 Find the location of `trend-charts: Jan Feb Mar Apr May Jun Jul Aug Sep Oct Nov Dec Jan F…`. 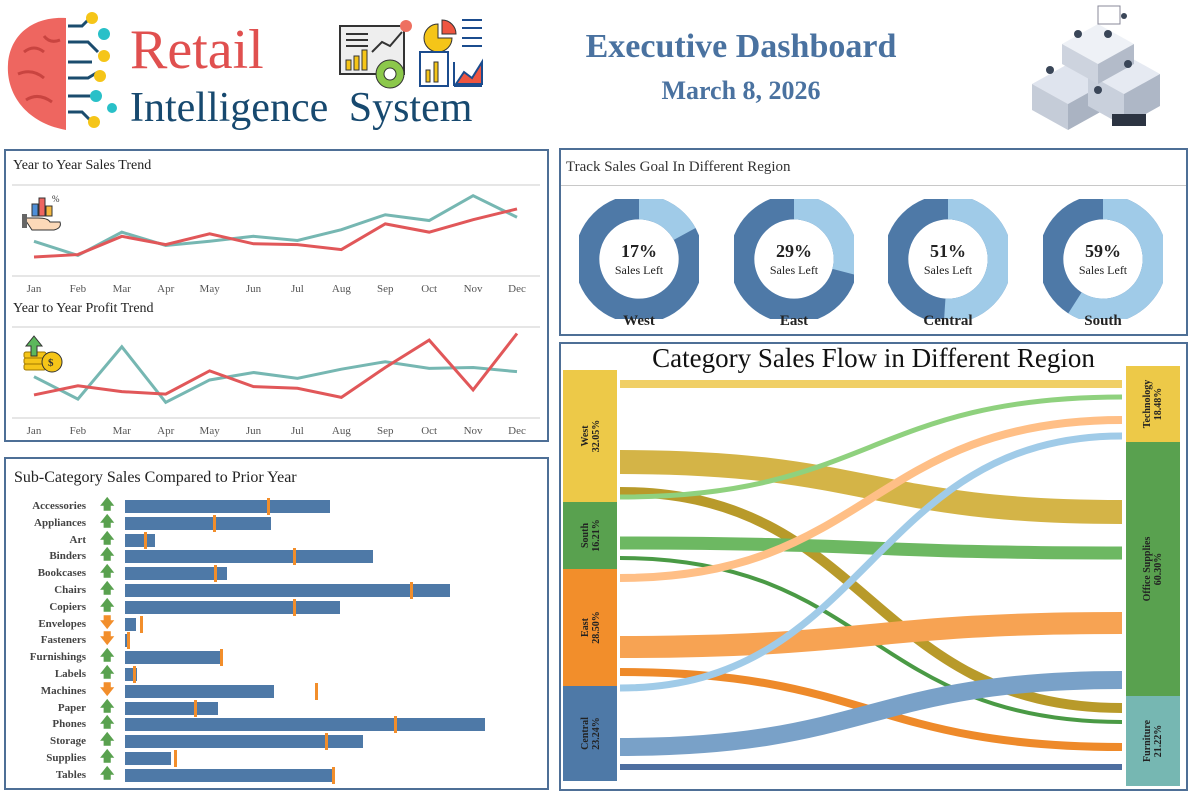

trend-charts: Jan Feb Mar Apr May Jun Jul Aug Sep Oct Nov Dec Jan F… is located at coordinates (276, 310).